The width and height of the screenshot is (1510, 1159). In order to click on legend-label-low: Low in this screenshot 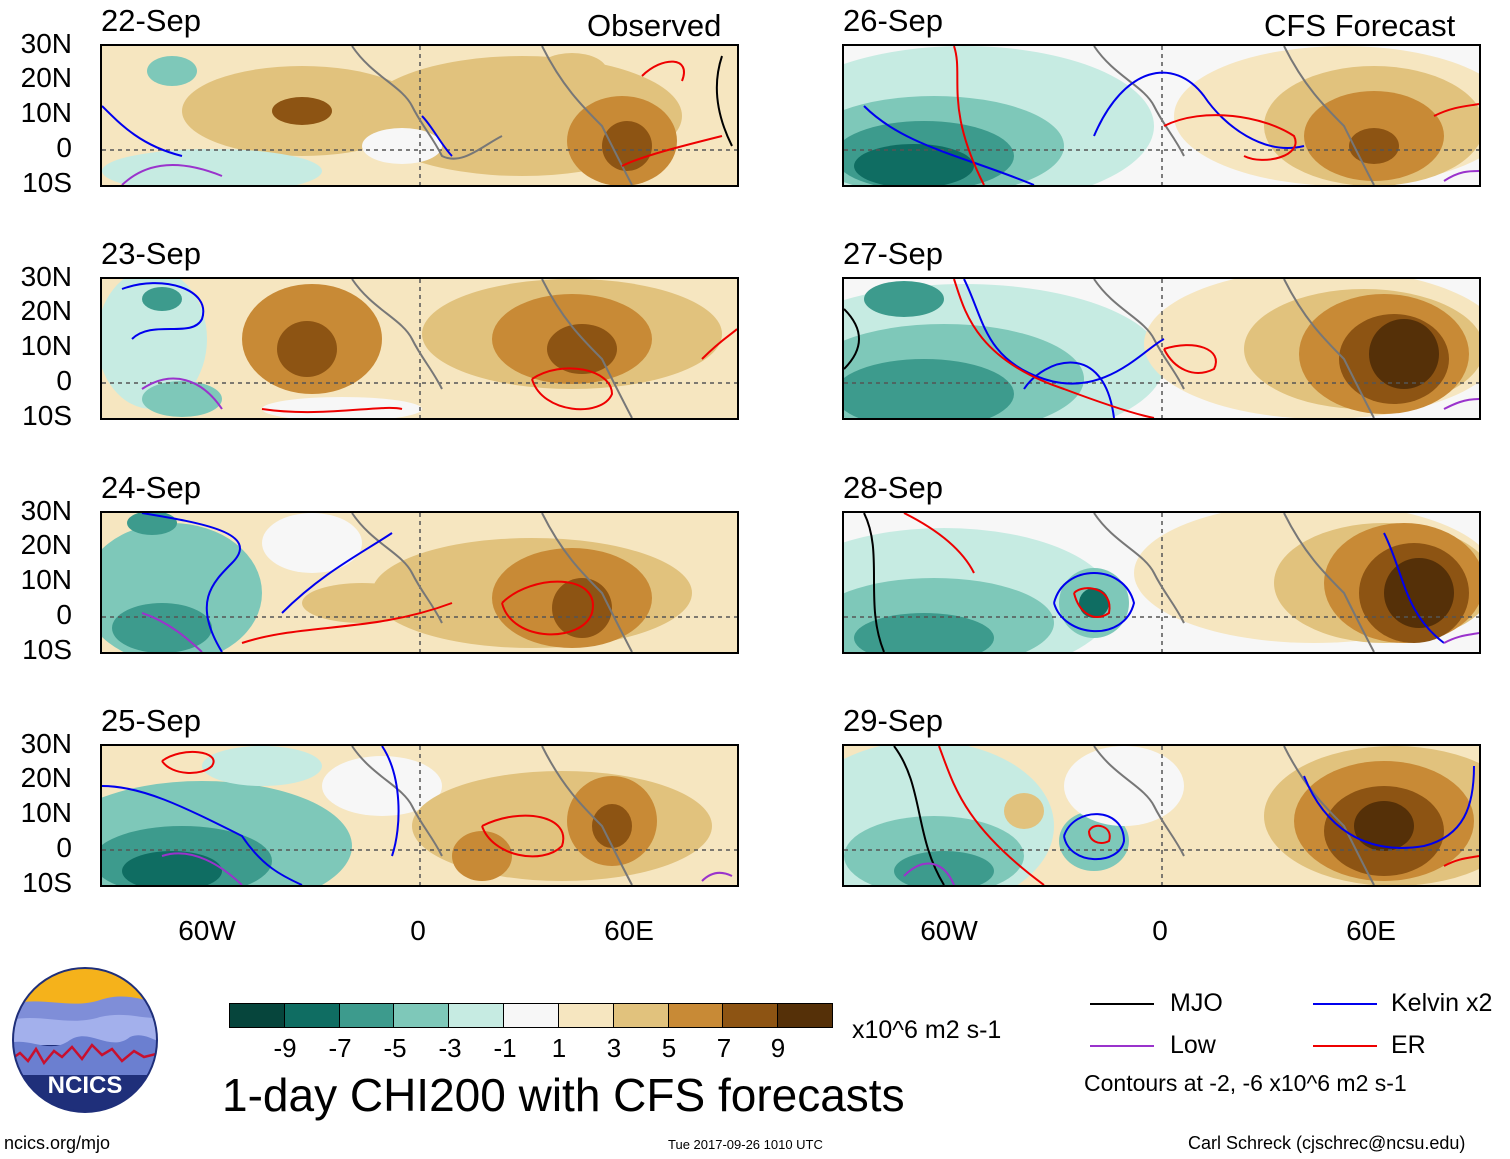, I will do `click(1193, 1045)`.